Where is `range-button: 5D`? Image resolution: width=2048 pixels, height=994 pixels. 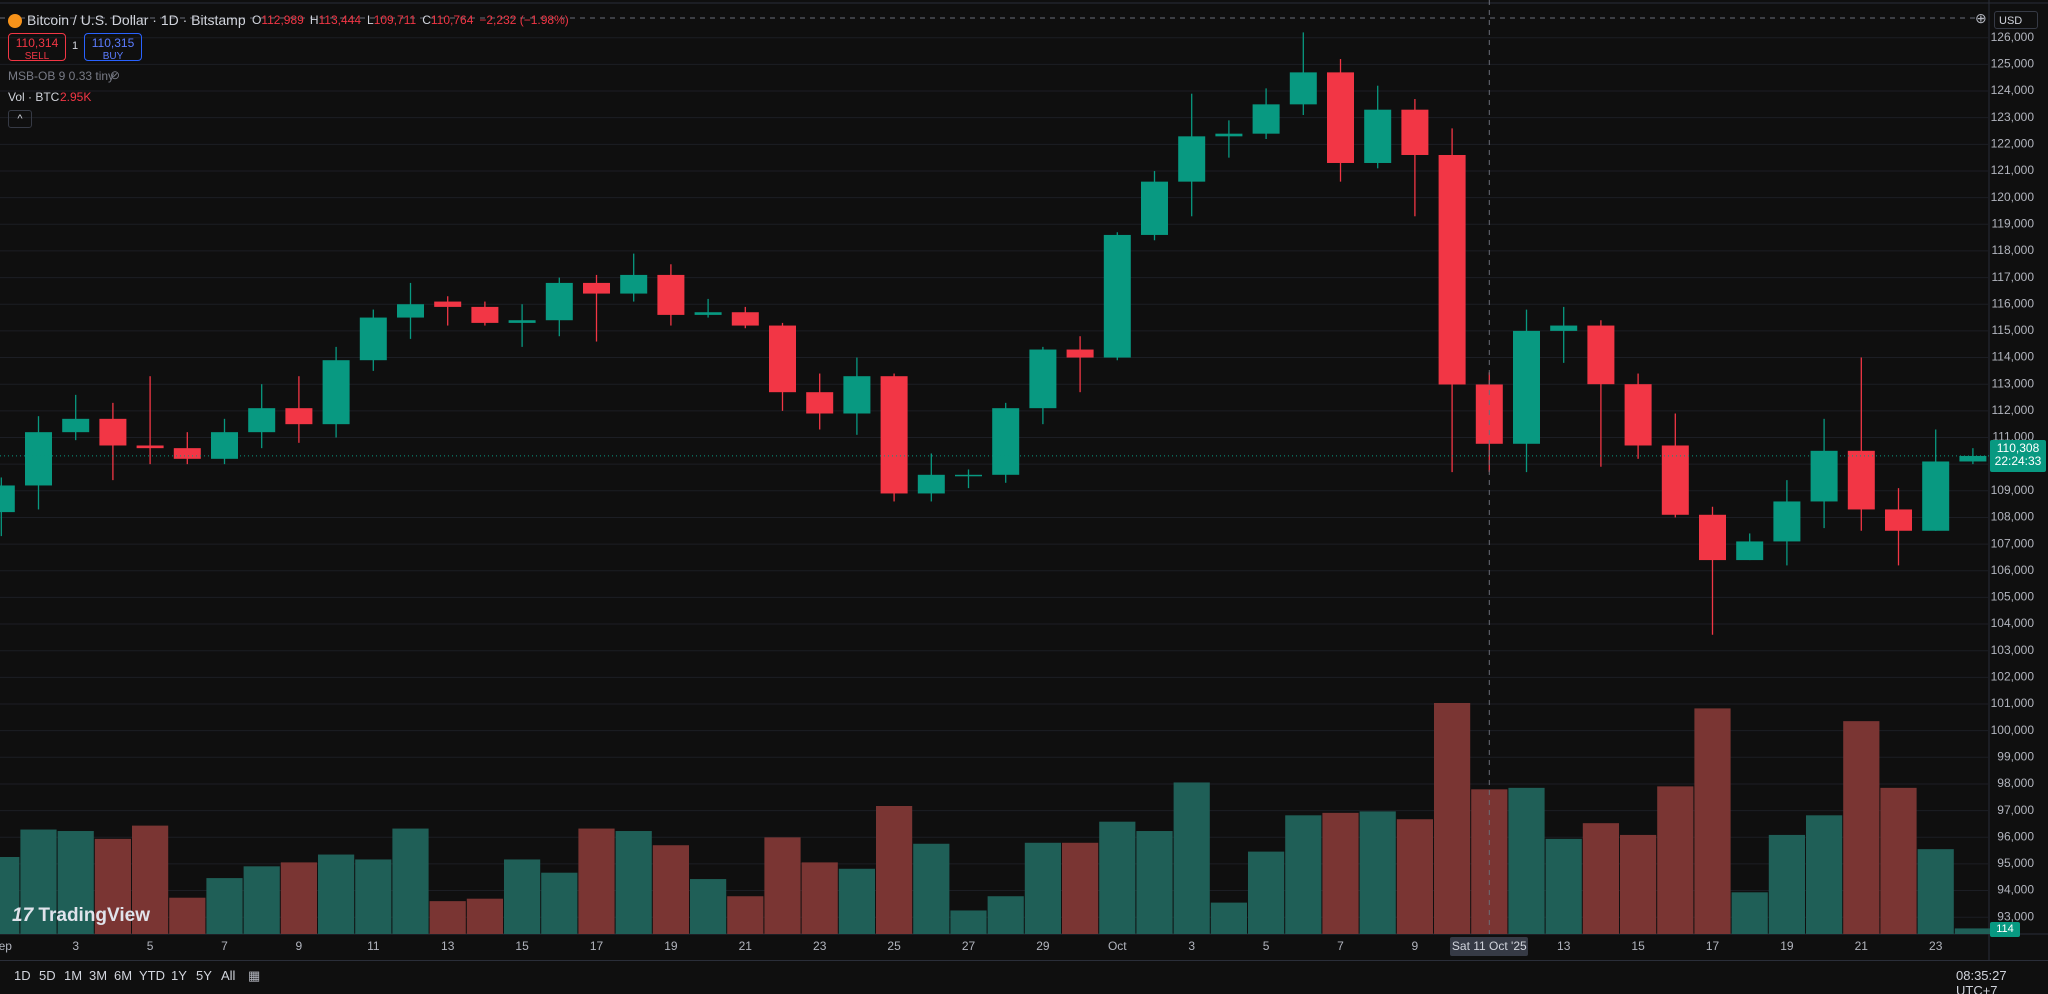
range-button: 5D is located at coordinates (47, 975).